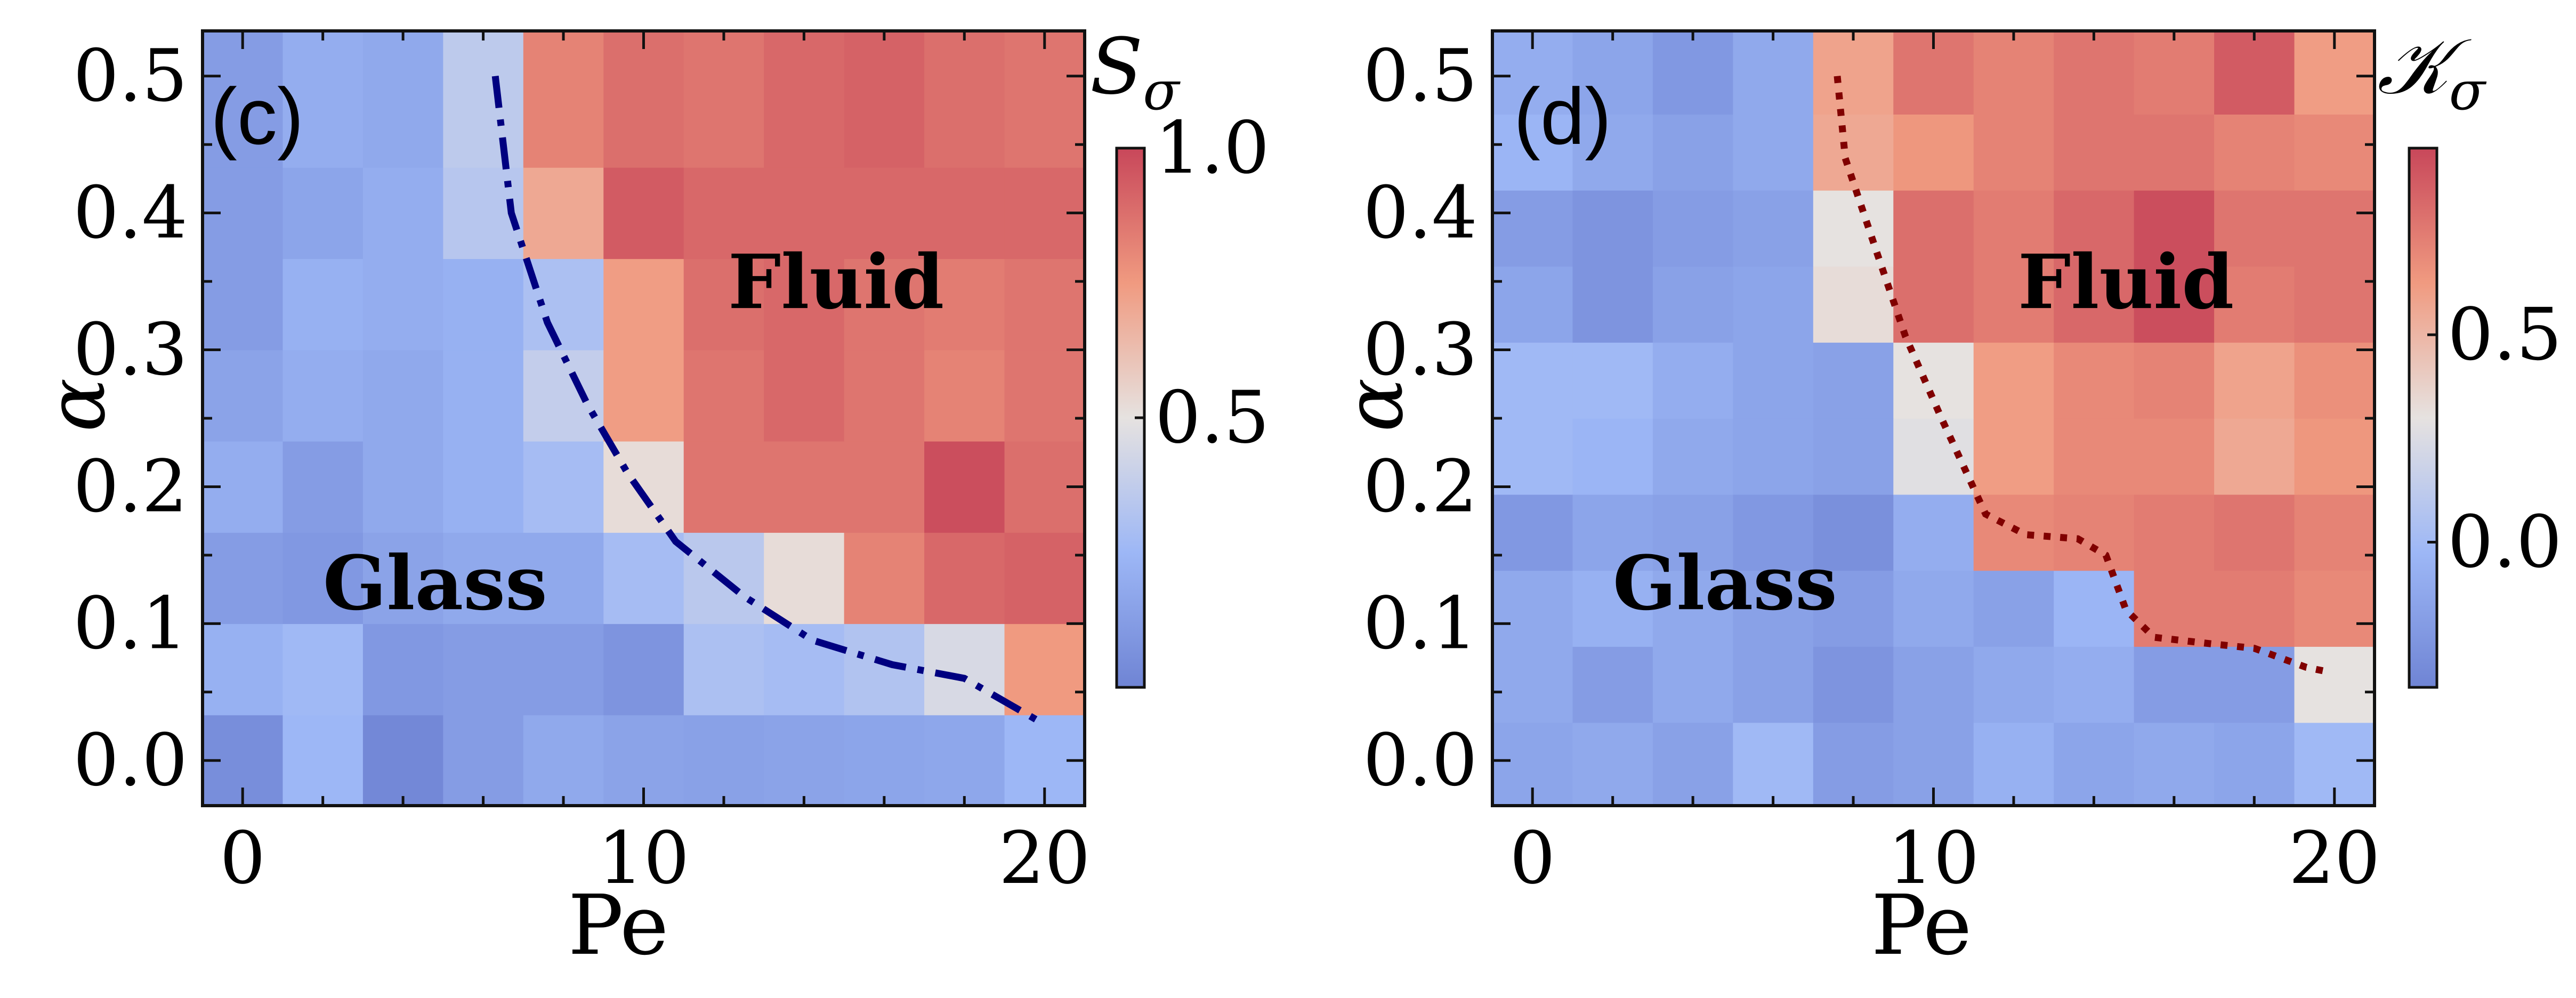  Describe the element at coordinates (1045, 858) in the screenshot. I see `x-tick-label: 20` at that location.